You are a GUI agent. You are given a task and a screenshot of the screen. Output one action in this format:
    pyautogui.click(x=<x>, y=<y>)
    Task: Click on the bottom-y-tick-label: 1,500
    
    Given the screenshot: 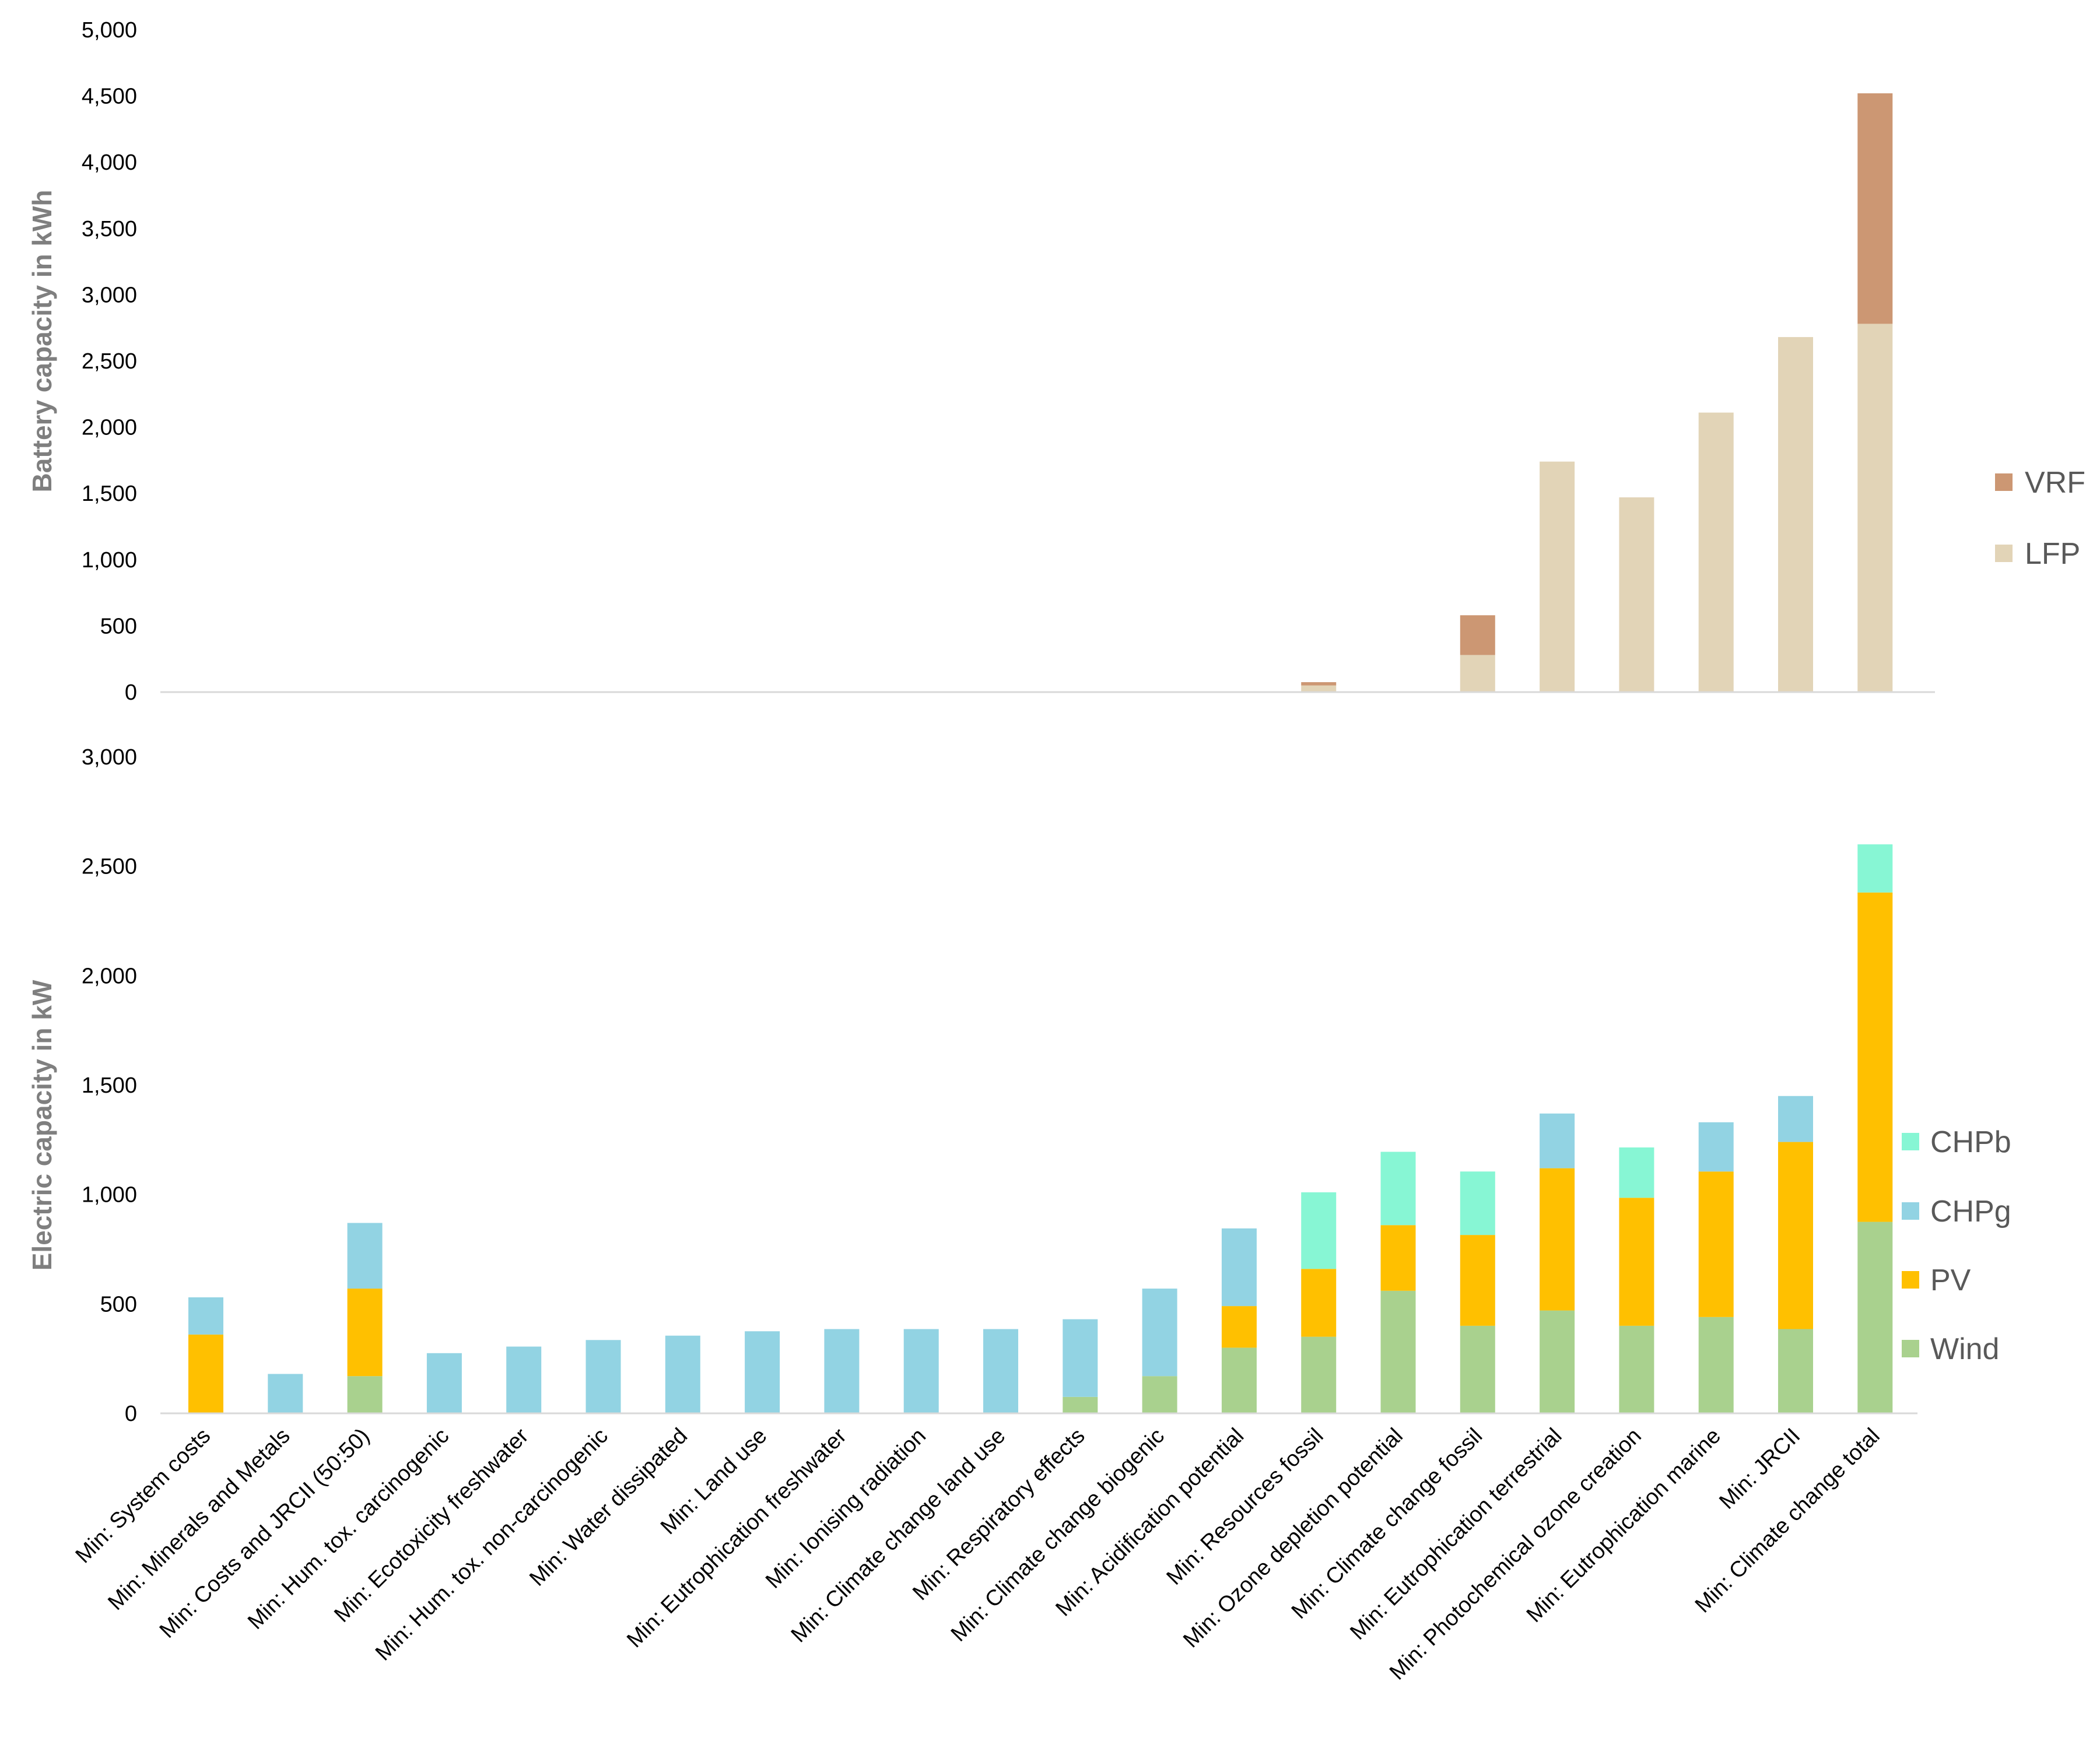 What is the action you would take?
    pyautogui.click(x=109, y=1085)
    